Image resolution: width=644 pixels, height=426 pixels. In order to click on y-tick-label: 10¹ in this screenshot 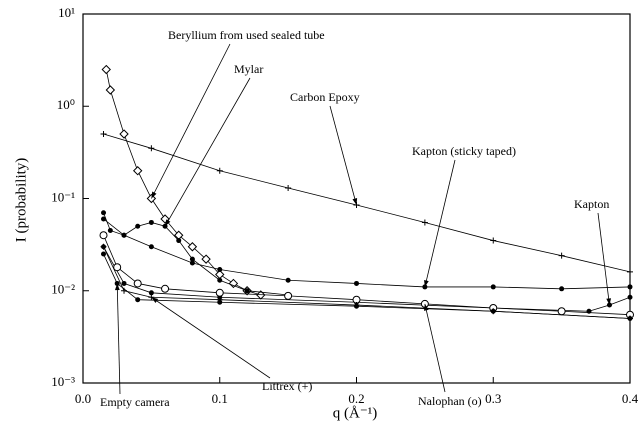, I will do `click(66, 12)`.